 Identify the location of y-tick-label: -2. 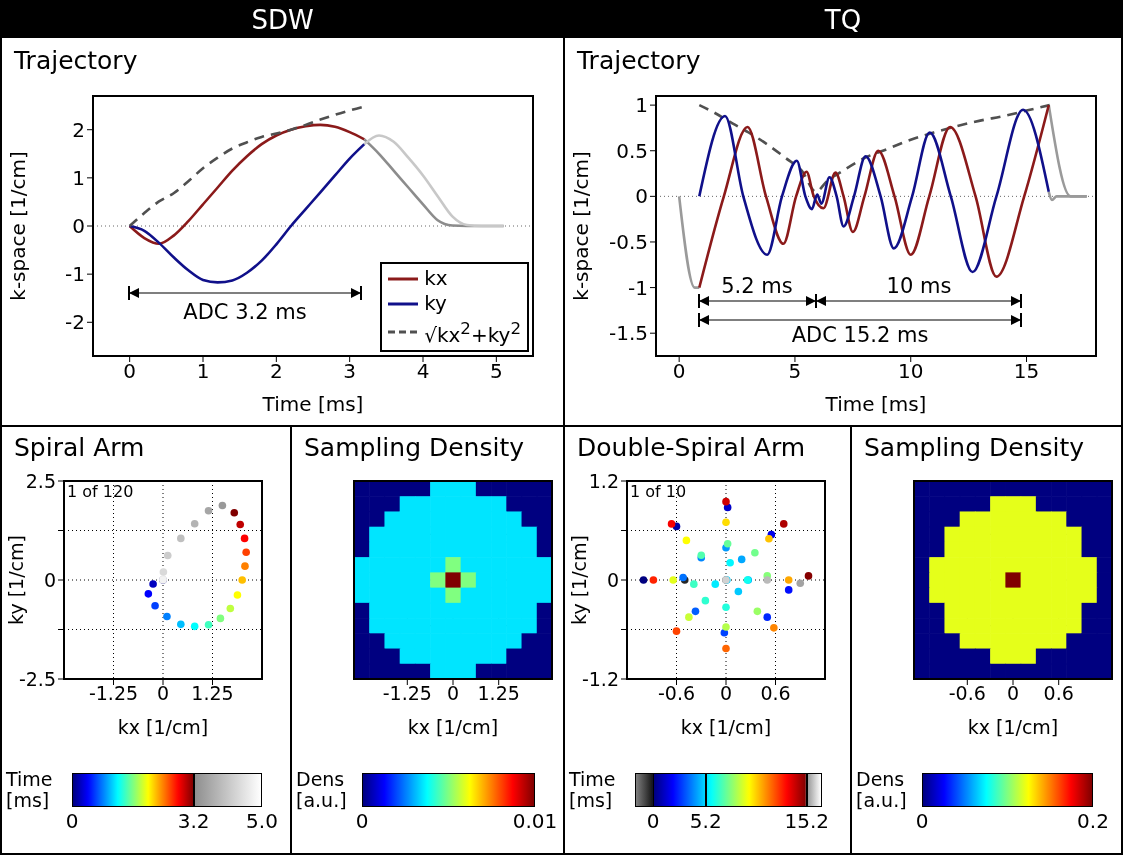
(75, 322).